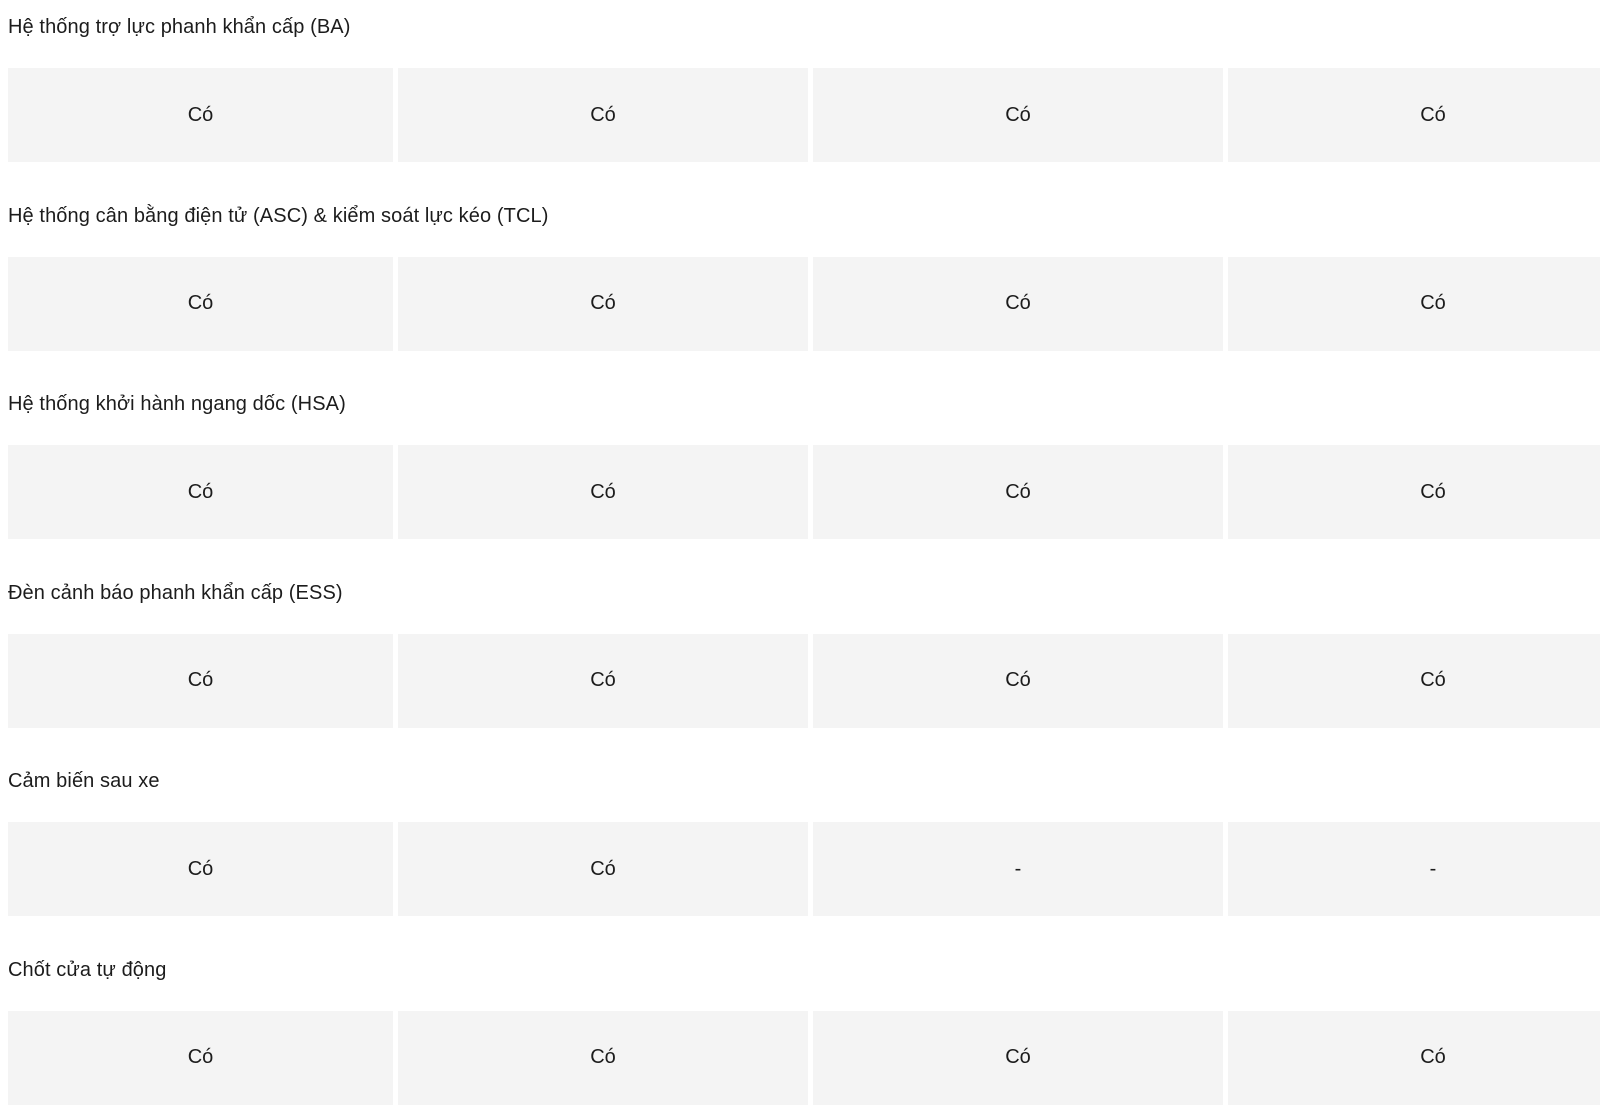  I want to click on spec-row-label: Hệ thống khởi hành ngang dốc (HSA), so click(177, 404).